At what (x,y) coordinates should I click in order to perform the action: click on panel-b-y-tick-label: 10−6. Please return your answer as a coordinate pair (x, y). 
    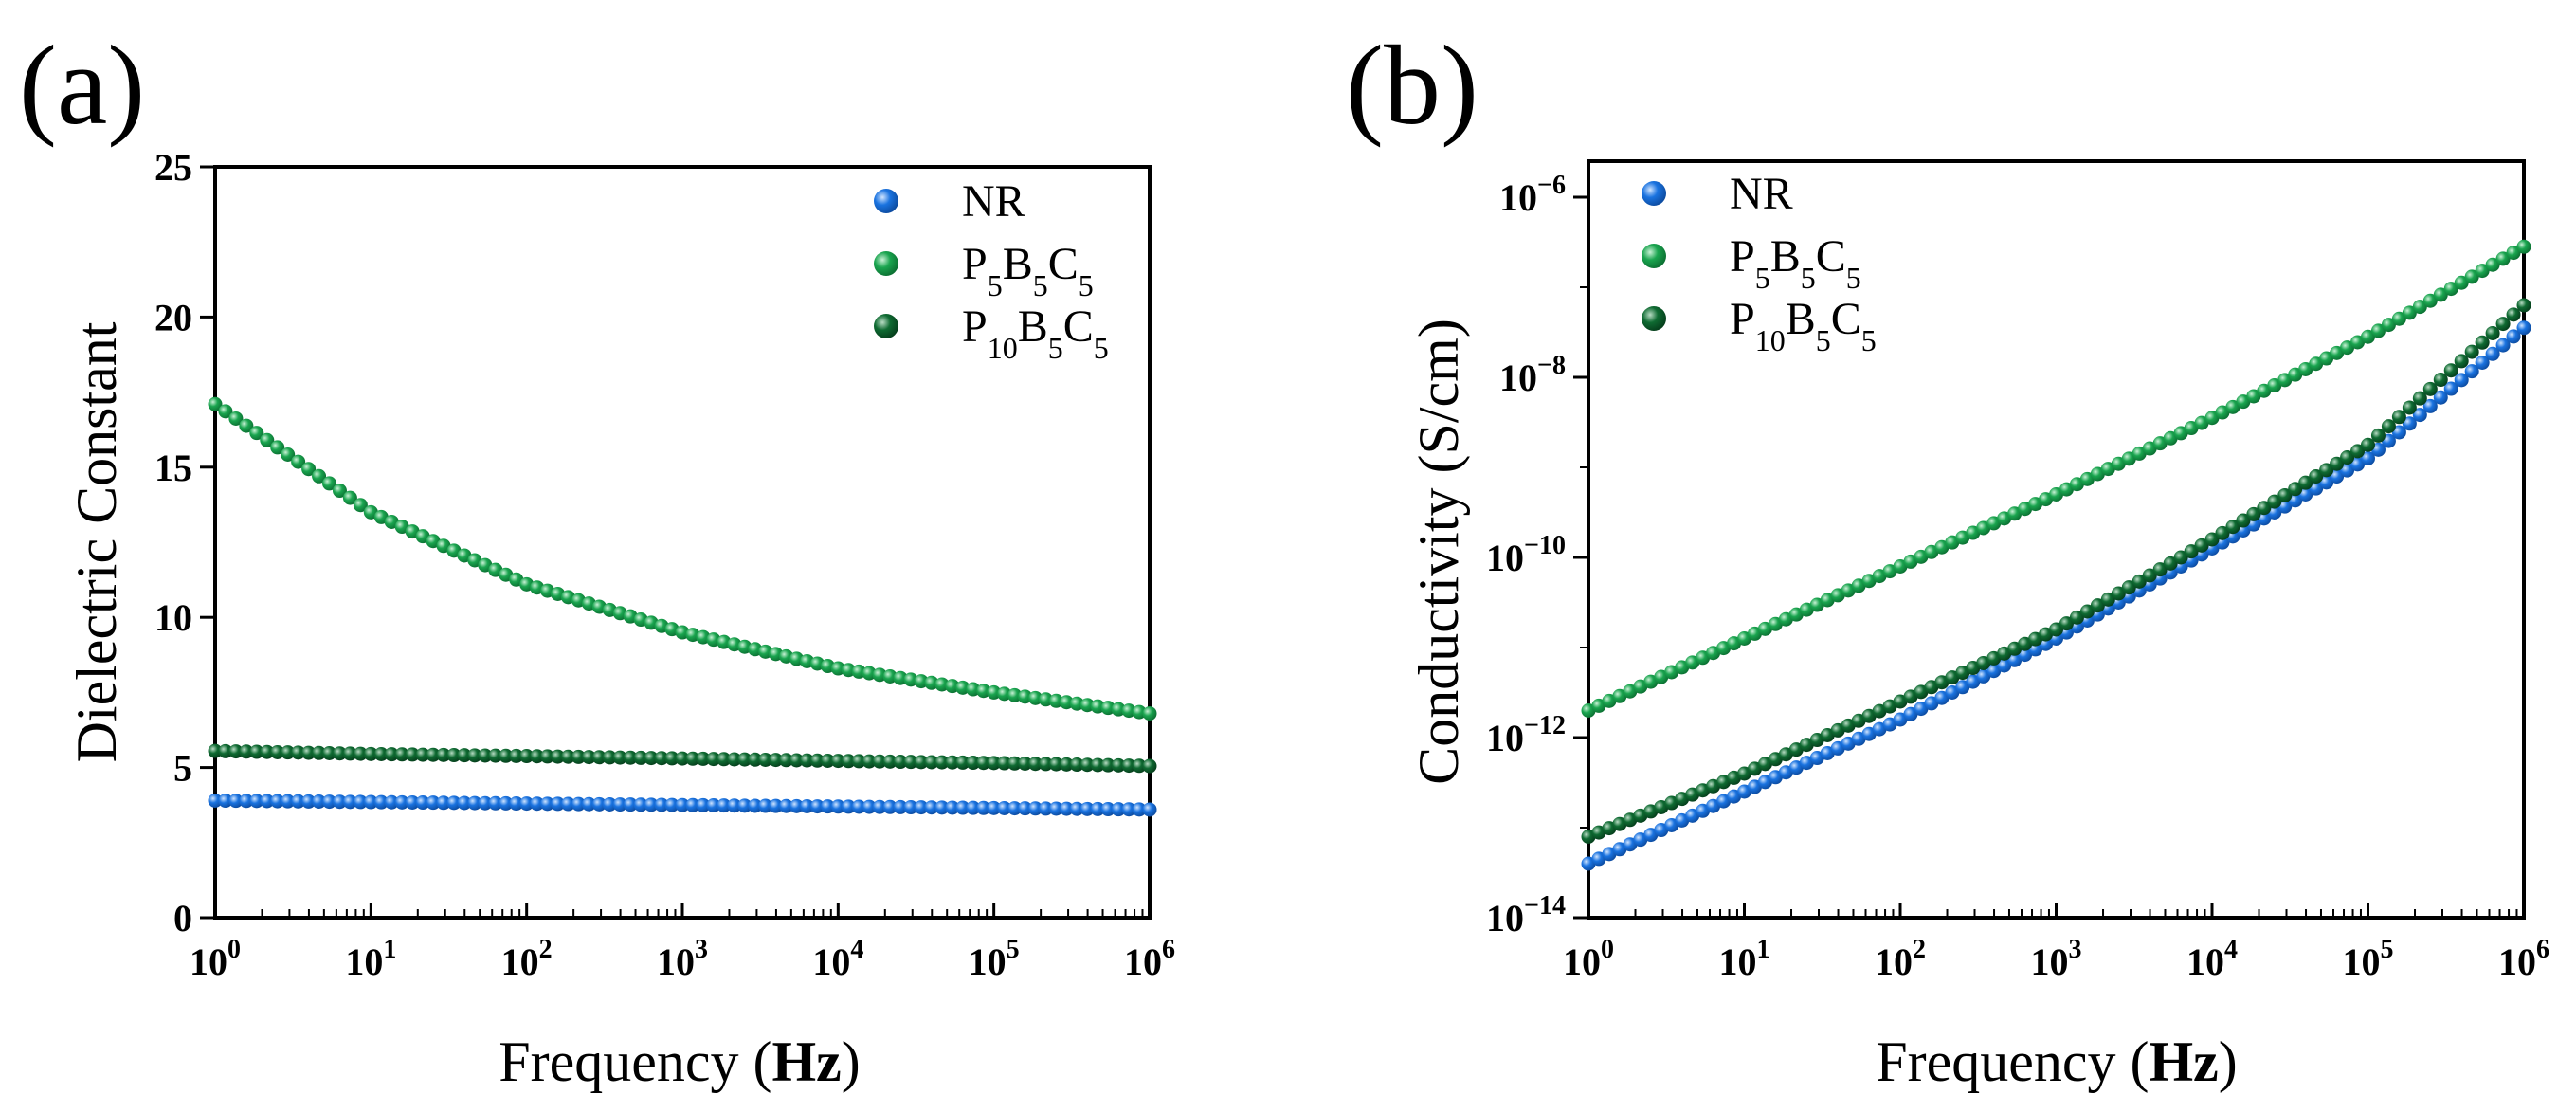
    Looking at the image, I should click on (1532, 195).